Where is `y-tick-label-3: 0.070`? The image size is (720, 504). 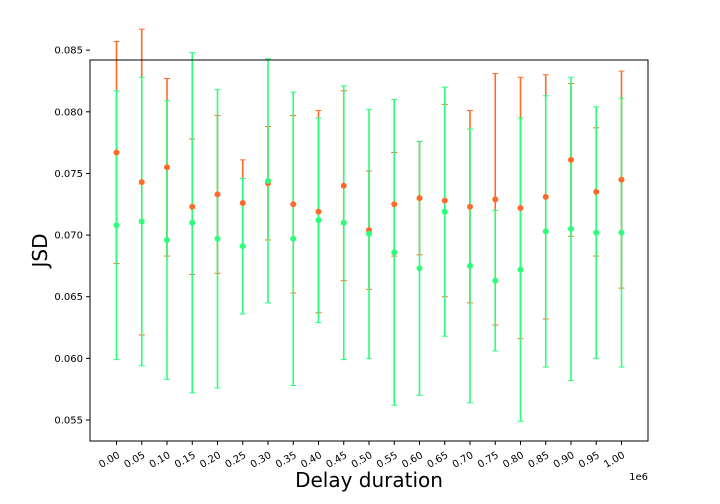 y-tick-label-3: 0.070 is located at coordinates (68, 236).